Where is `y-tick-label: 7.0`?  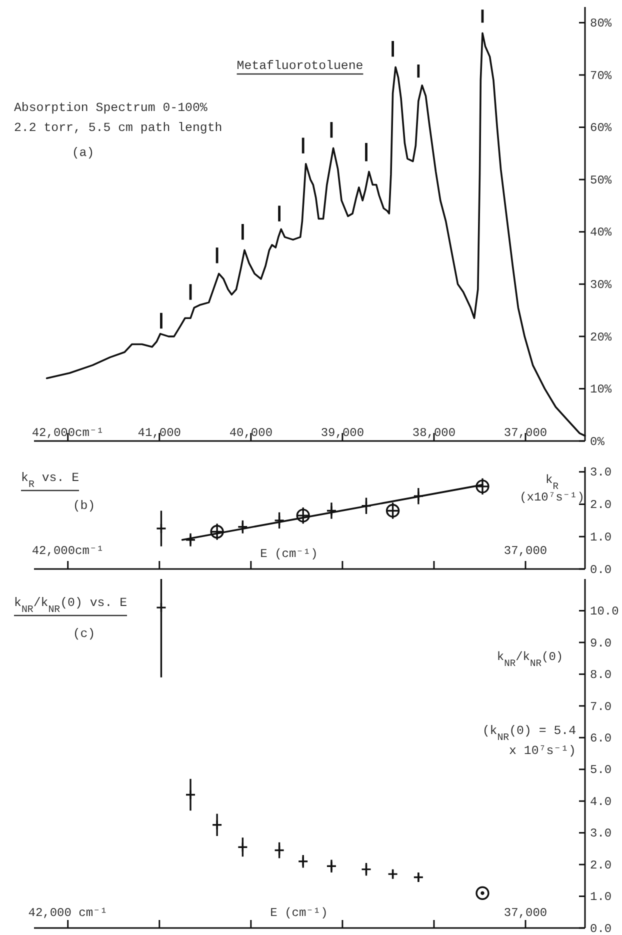
y-tick-label: 7.0 is located at coordinates (601, 707).